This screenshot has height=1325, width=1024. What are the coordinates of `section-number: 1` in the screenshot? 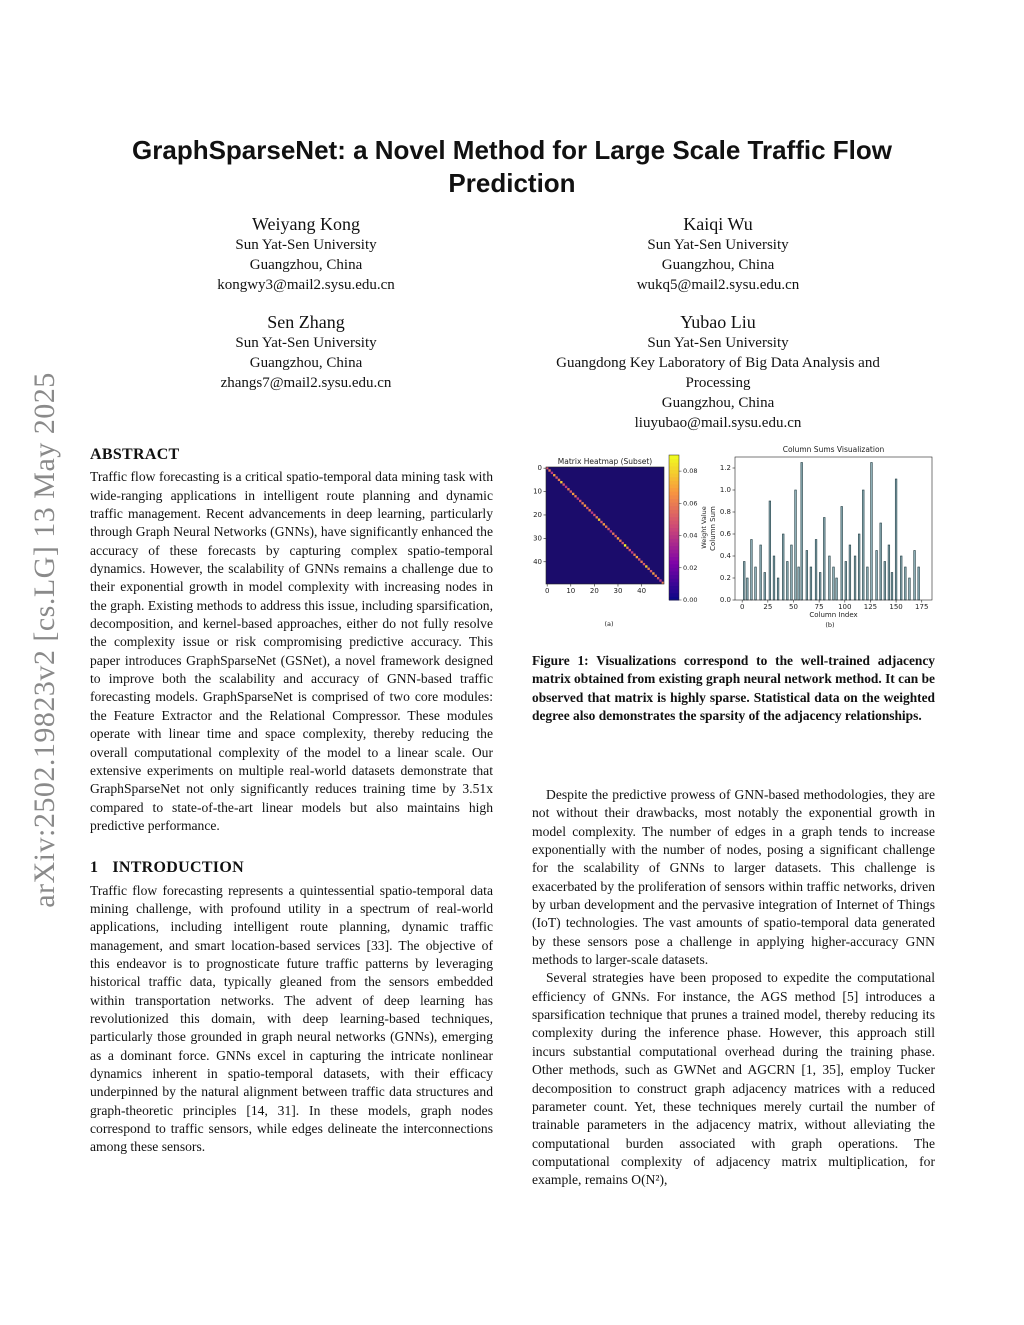 It's located at (94, 868).